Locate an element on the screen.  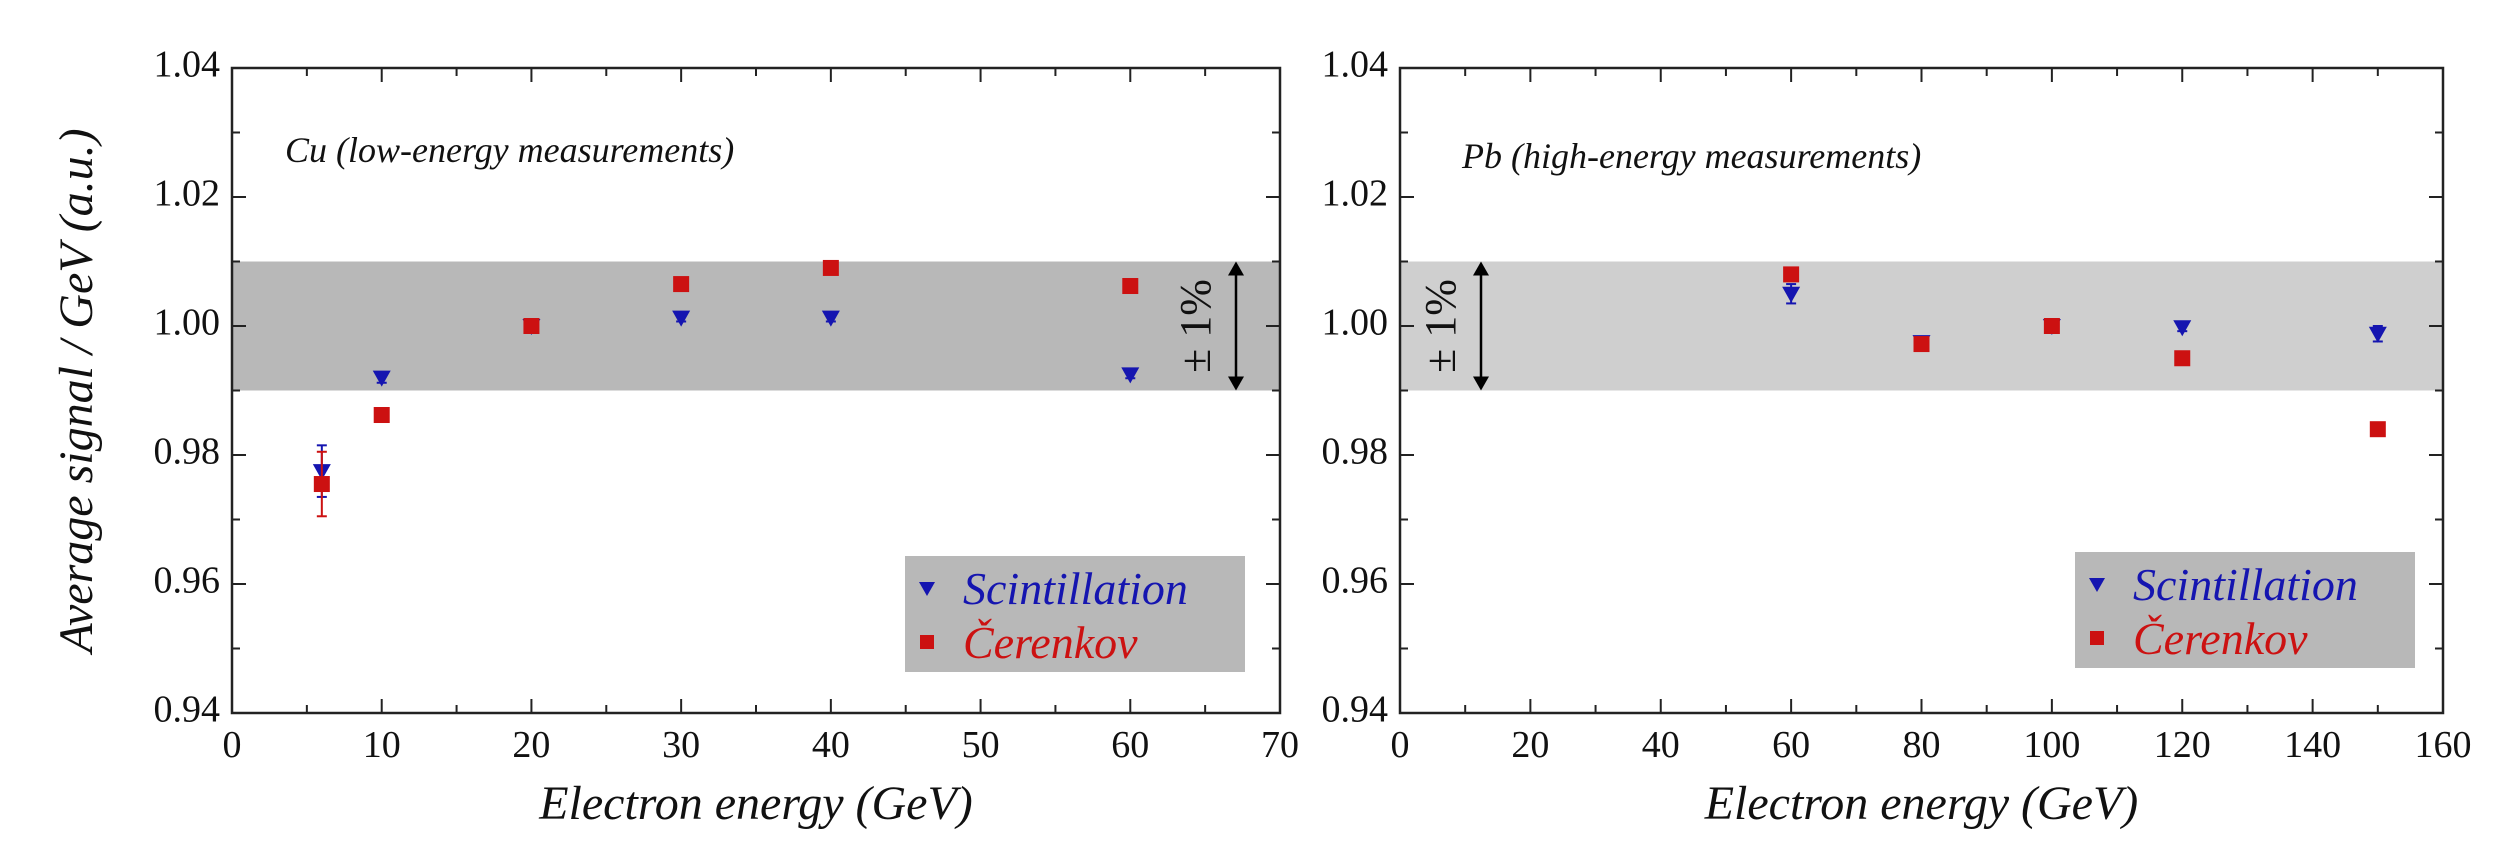
x-tick-label: 160 is located at coordinates (2443, 745).